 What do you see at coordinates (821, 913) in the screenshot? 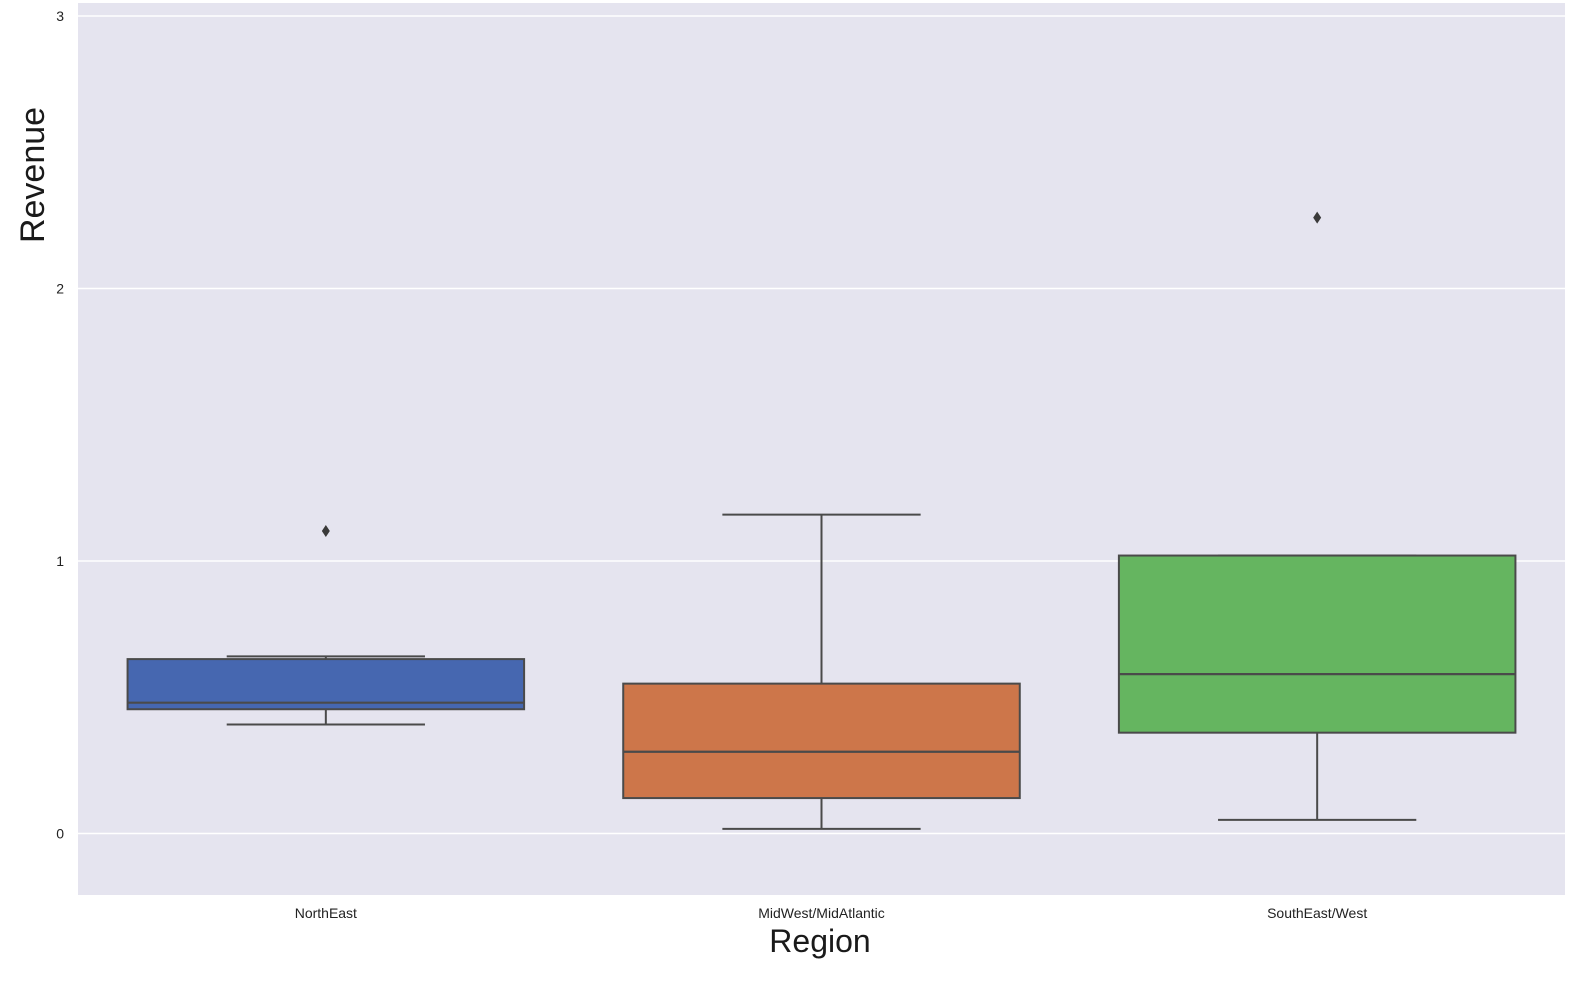
I see `x-tick-label: MidWest/MidAtlantic` at bounding box center [821, 913].